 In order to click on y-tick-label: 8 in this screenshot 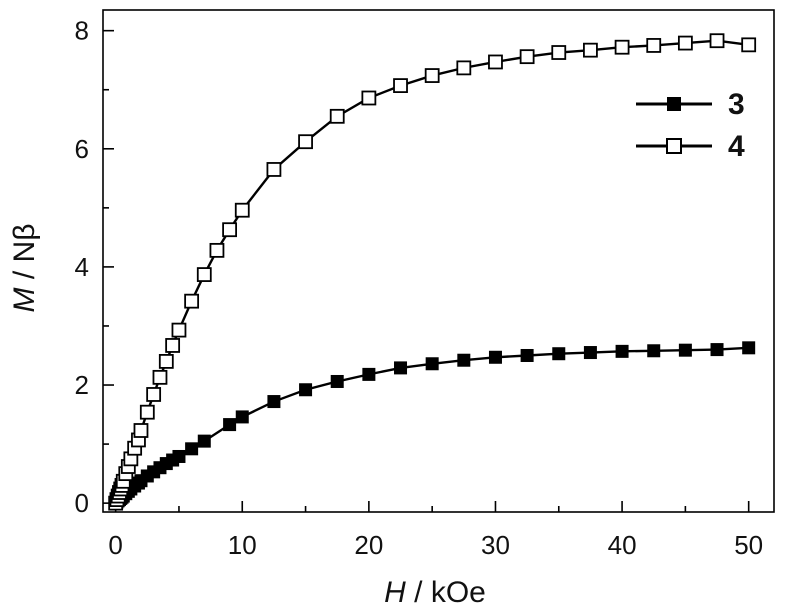, I will do `click(82, 31)`.